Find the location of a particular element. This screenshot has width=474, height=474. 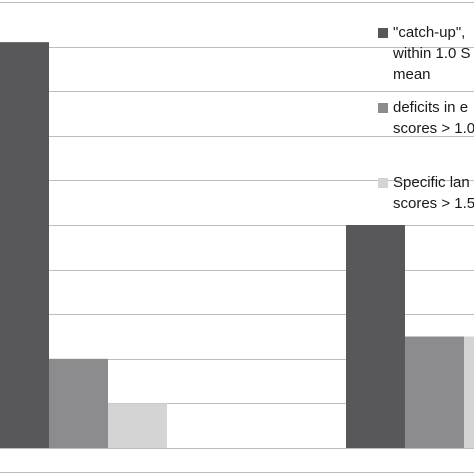

legend-label-deficits: deficits in e scores > 1.0 is located at coordinates (433, 118).